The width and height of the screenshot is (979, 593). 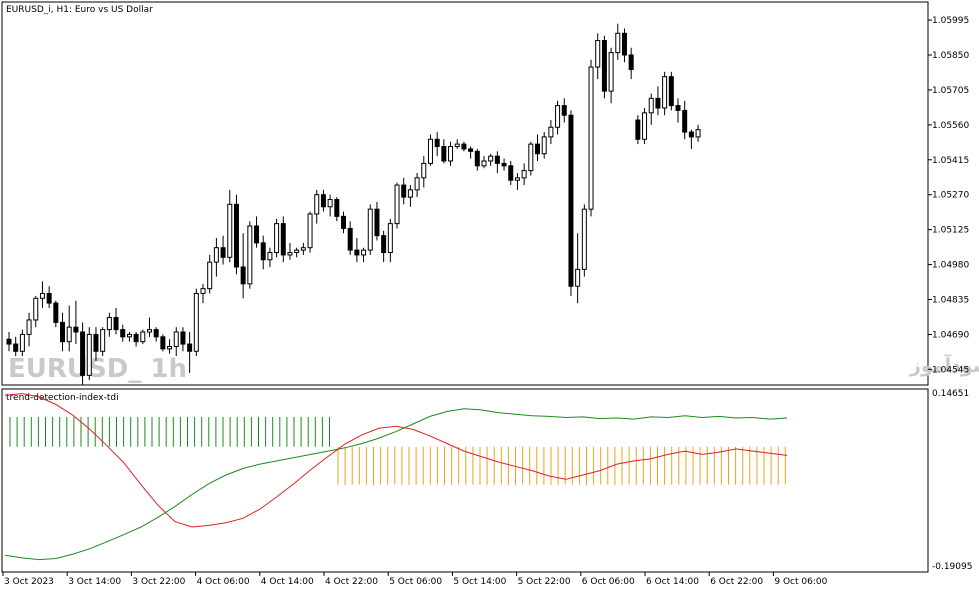 What do you see at coordinates (950, 161) in the screenshot?
I see `price-axis-label: 1.05415` at bounding box center [950, 161].